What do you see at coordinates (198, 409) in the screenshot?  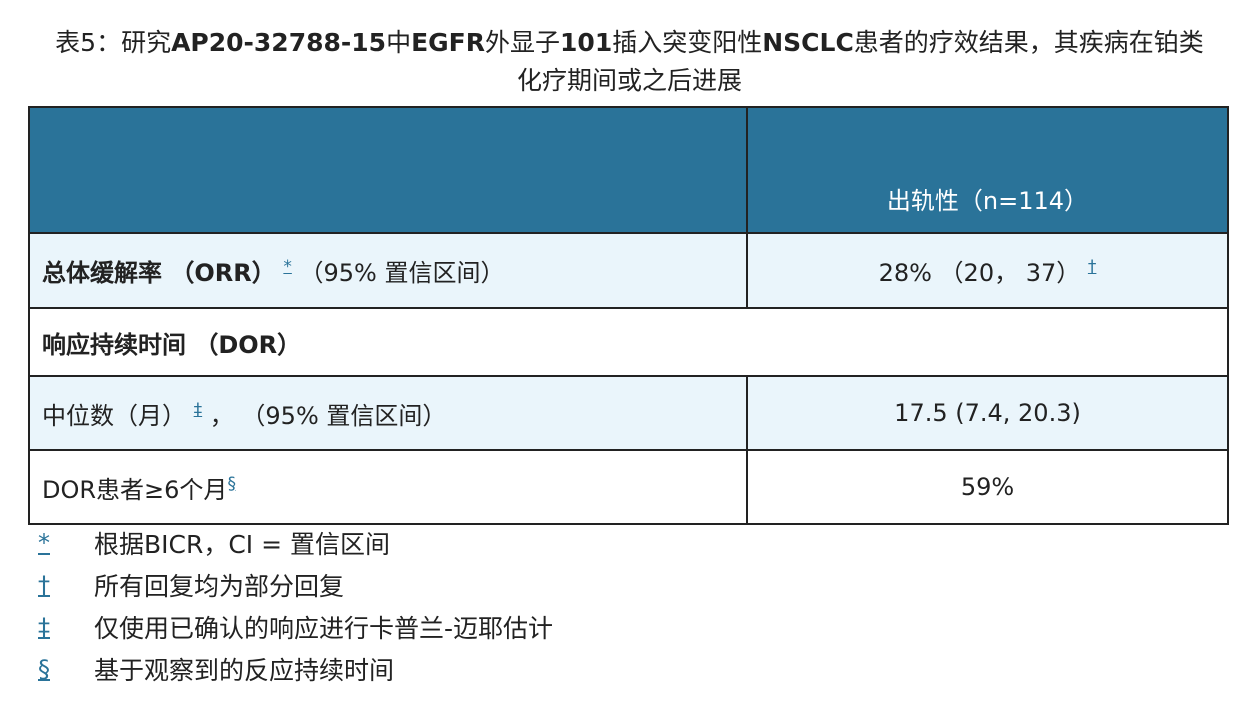 I see `footnote-link-double-dagger: ‡` at bounding box center [198, 409].